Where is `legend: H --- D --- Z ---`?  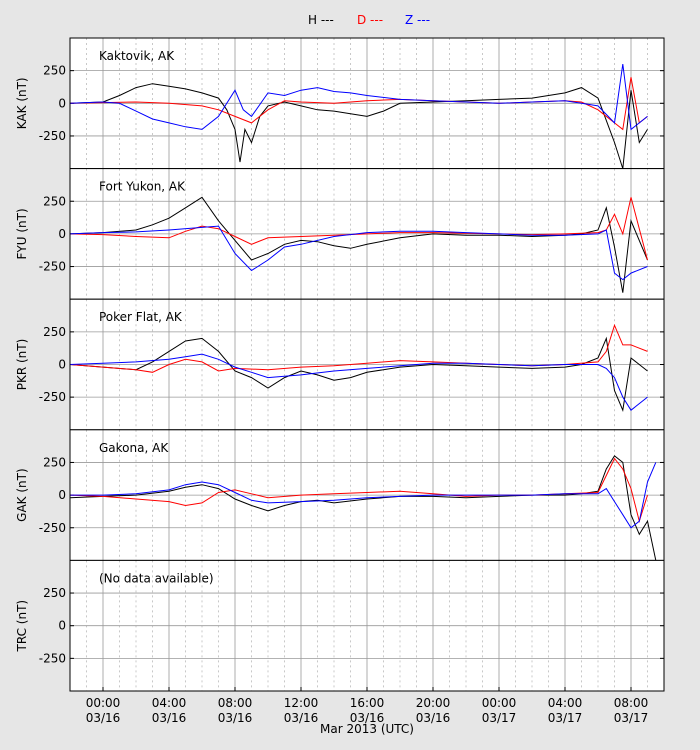 legend: H --- D --- Z --- is located at coordinates (369, 20).